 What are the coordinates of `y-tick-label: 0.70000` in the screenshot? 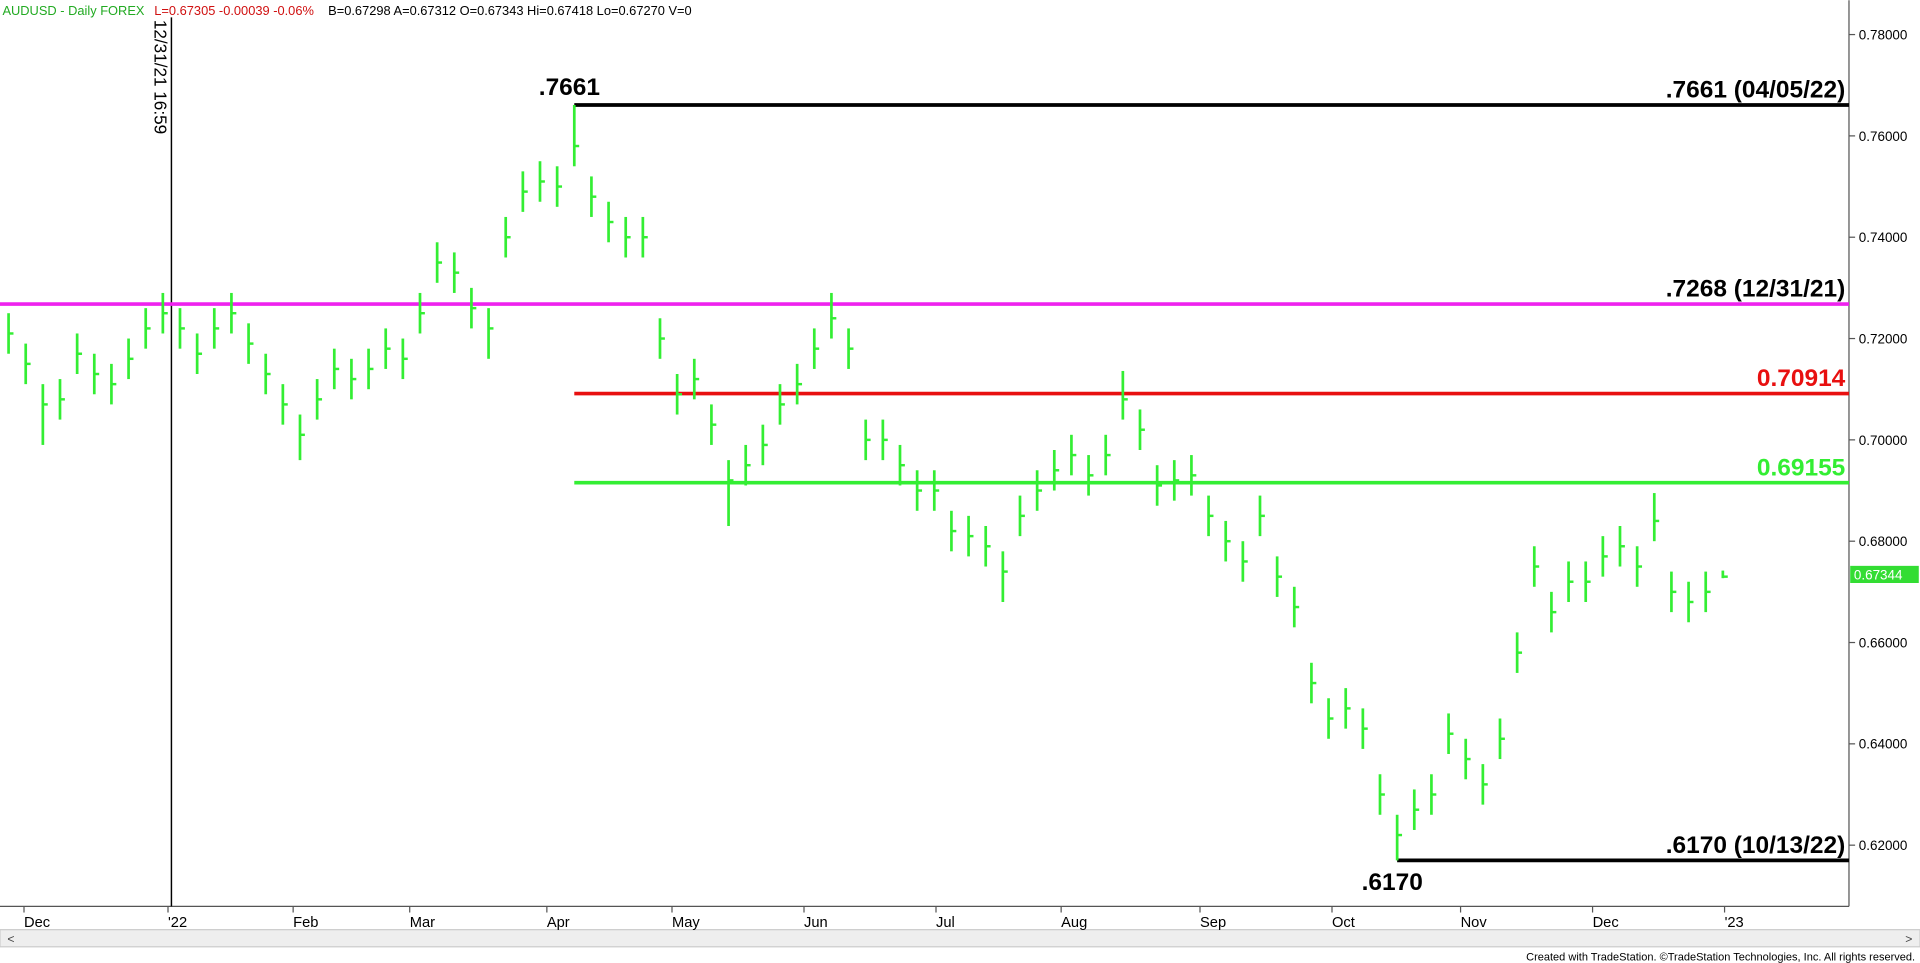 It's located at (1883, 440).